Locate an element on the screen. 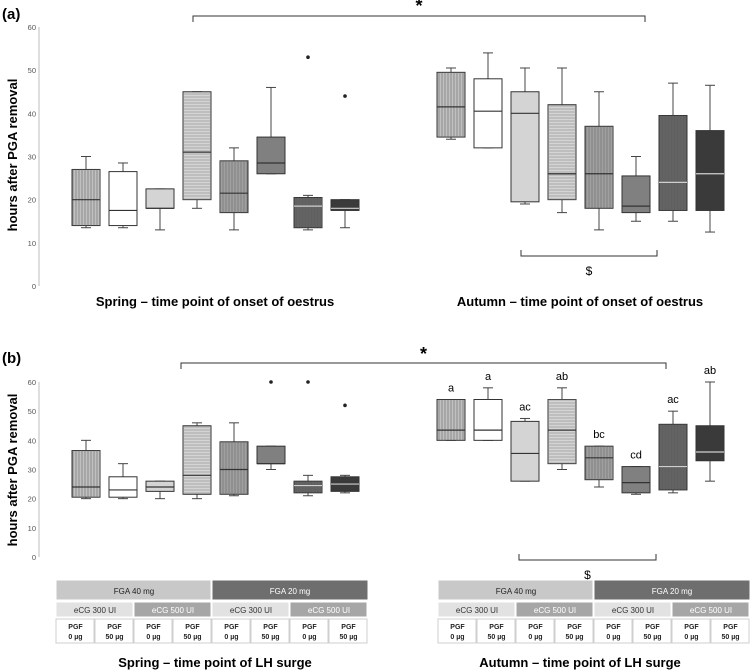 Image resolution: width=754 pixels, height=671 pixels. y-tick-label: 0 is located at coordinates (34, 557).